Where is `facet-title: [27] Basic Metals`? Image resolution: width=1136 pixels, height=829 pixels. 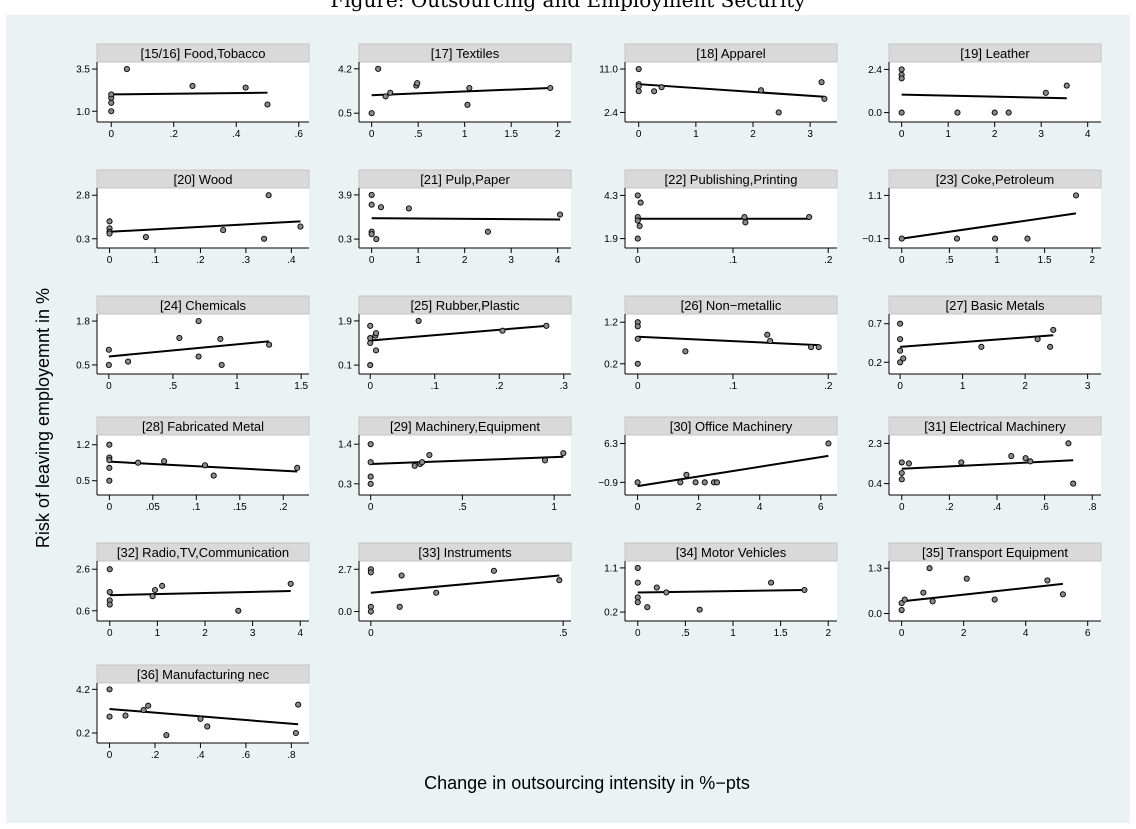
facet-title: [27] Basic Metals is located at coordinates (995, 305).